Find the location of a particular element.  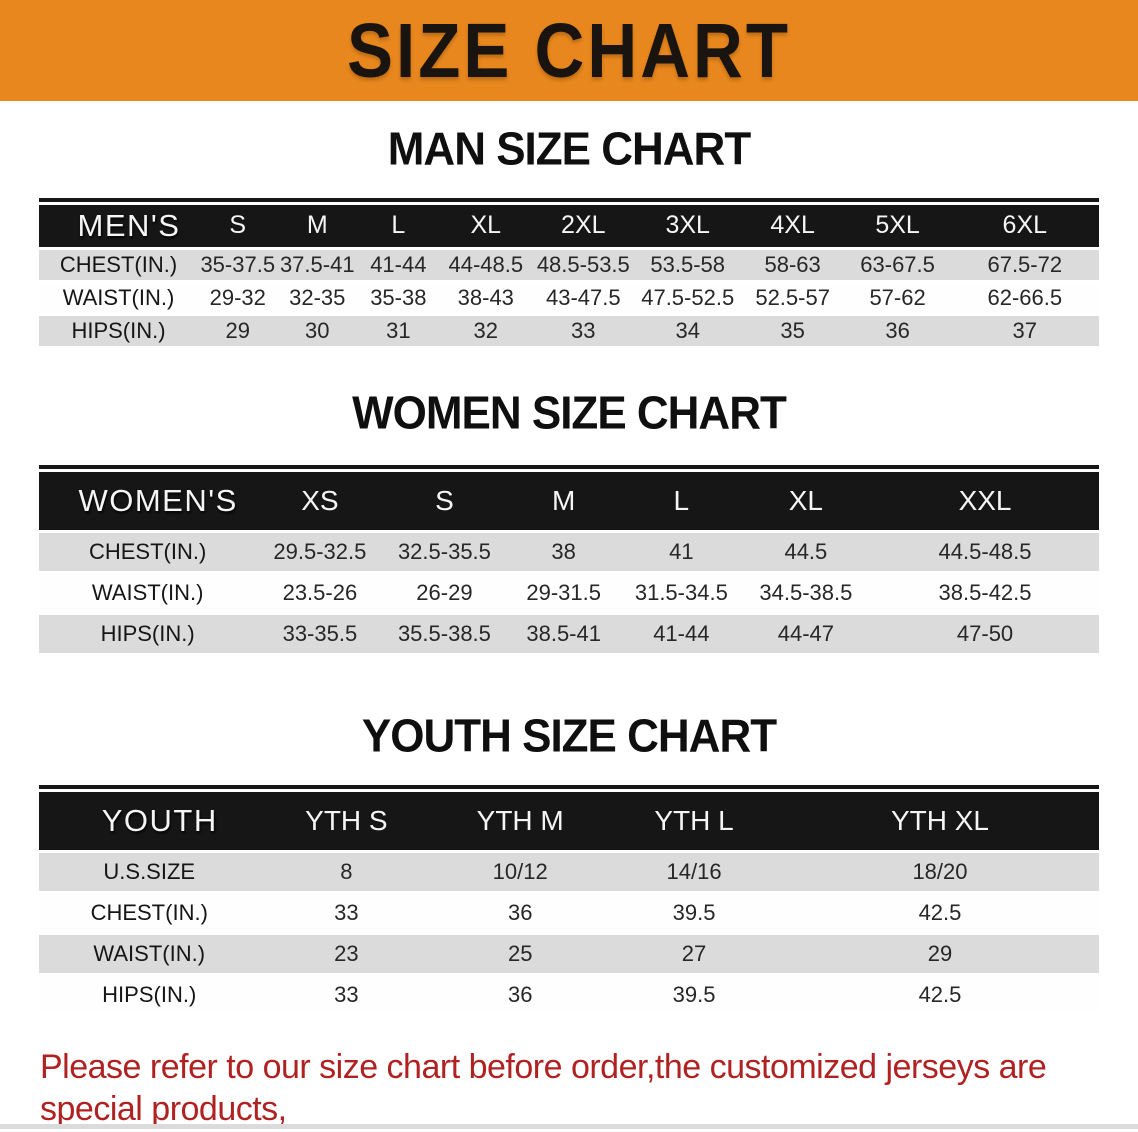

size-column-header: YTH L is located at coordinates (694, 820).